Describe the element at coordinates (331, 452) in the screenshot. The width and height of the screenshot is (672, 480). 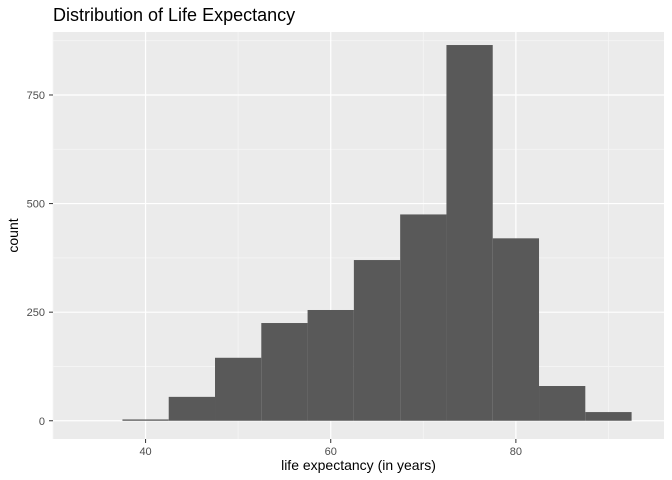
I see `x-tick-label: 60` at that location.